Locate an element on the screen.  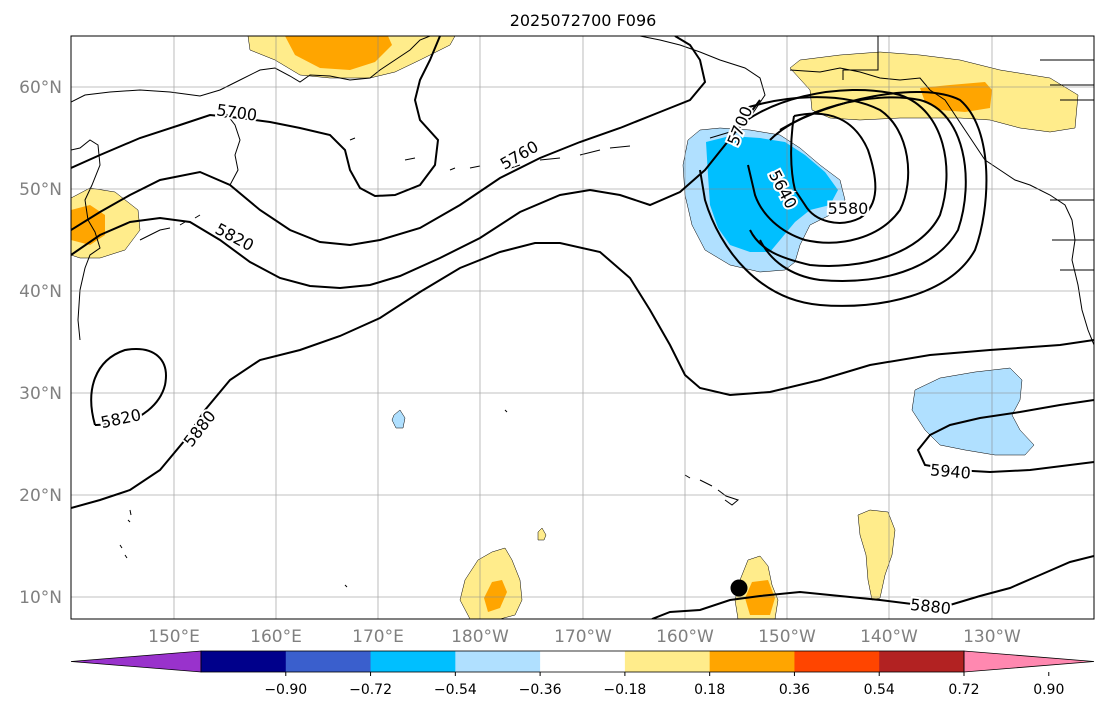
colorbar-tick-label: 0.90 is located at coordinates (1048, 690).